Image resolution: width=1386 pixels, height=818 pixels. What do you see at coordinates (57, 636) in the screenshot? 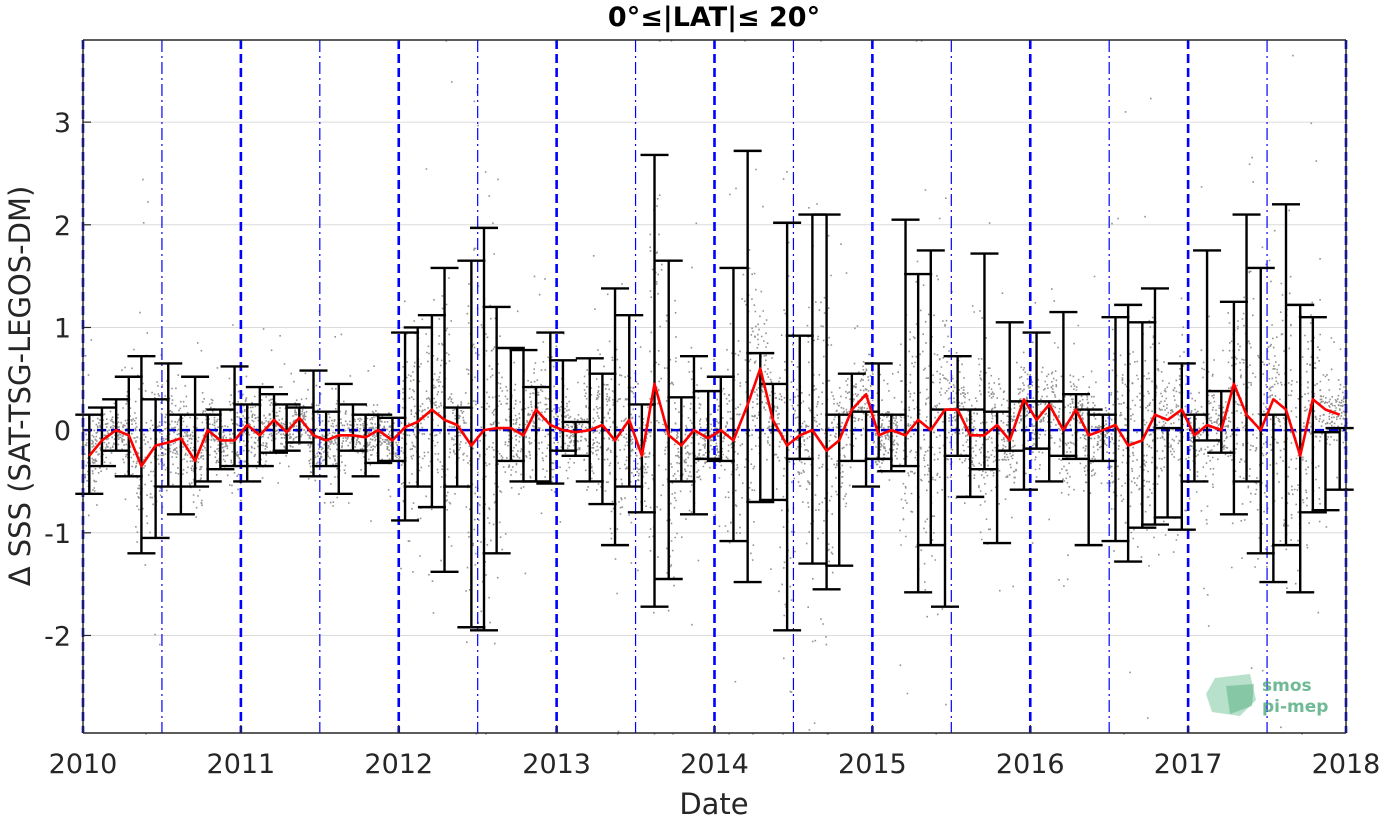
I see `y-tick-label: -2` at bounding box center [57, 636].